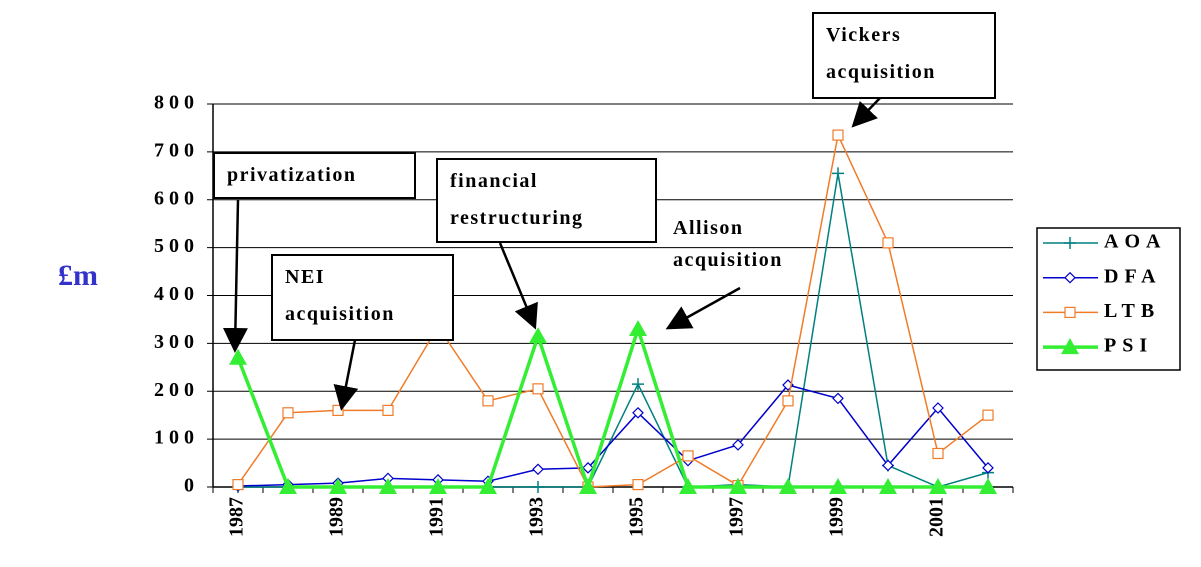 The width and height of the screenshot is (1201, 567). I want to click on annotation: NEI acquisition, so click(362, 297).